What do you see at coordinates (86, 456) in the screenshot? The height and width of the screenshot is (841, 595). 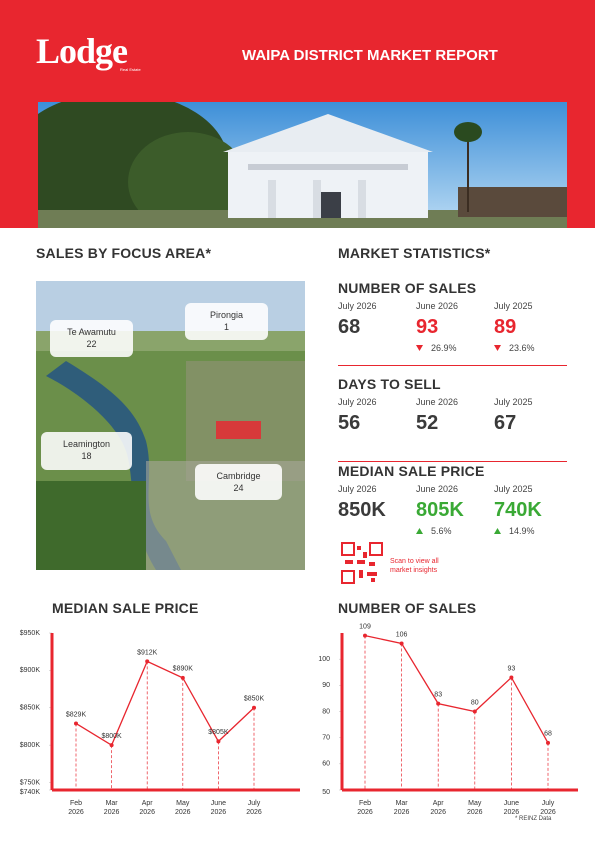 I see `area-sales: 18` at bounding box center [86, 456].